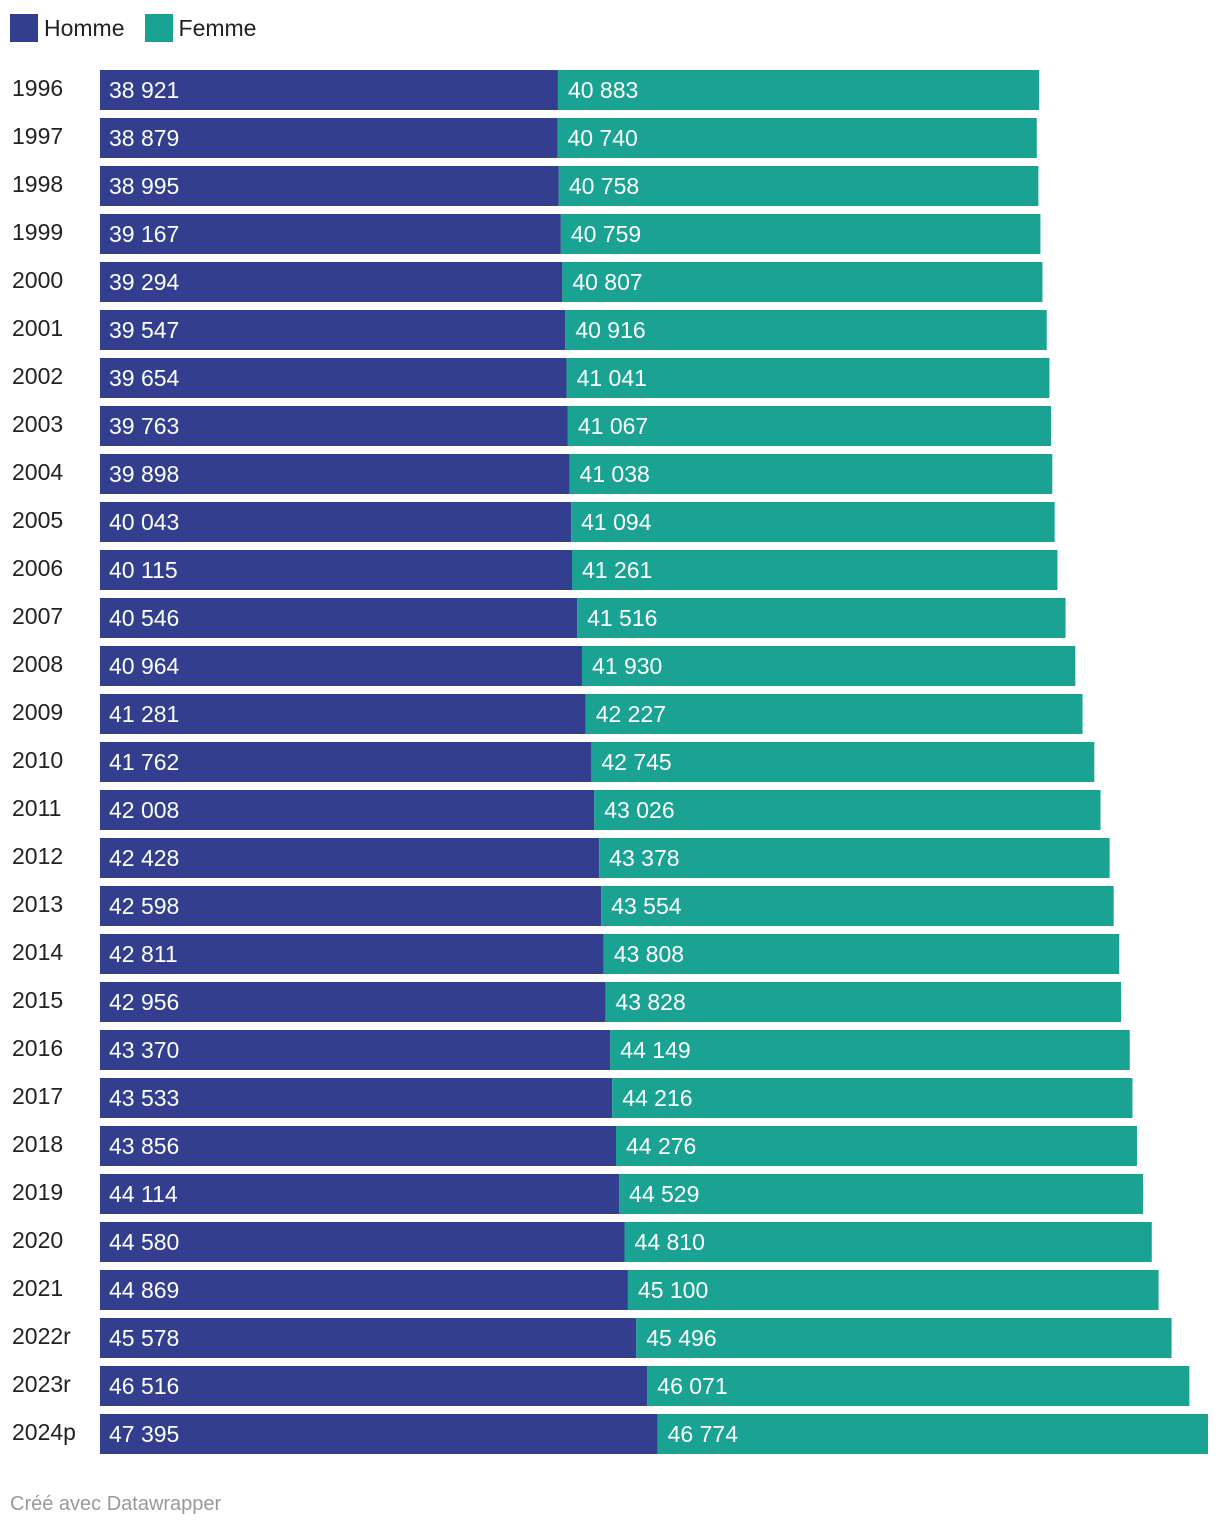 Image resolution: width=1220 pixels, height=1530 pixels. I want to click on value-label-homme: 42 956, so click(144, 1002).